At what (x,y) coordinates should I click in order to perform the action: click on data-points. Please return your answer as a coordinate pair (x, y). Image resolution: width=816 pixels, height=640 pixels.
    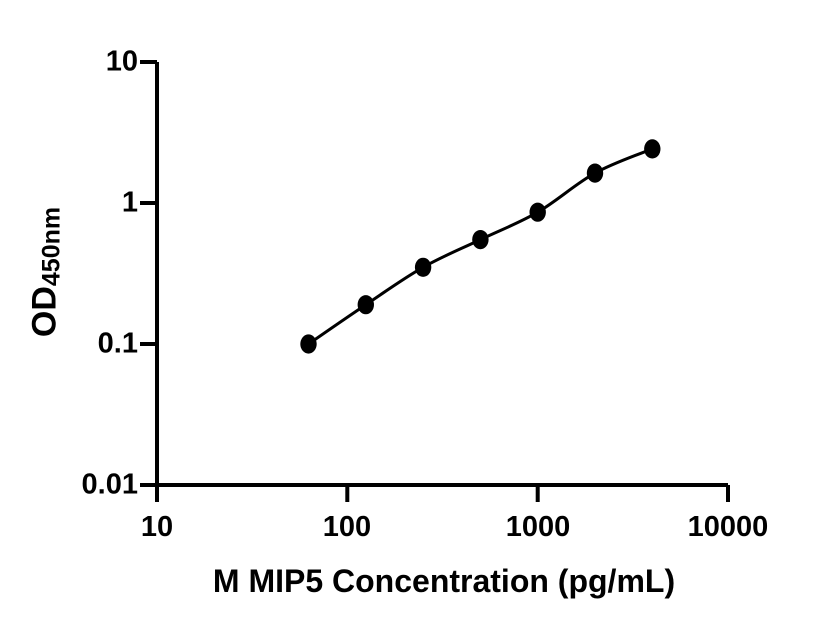
    Looking at the image, I should click on (480, 246).